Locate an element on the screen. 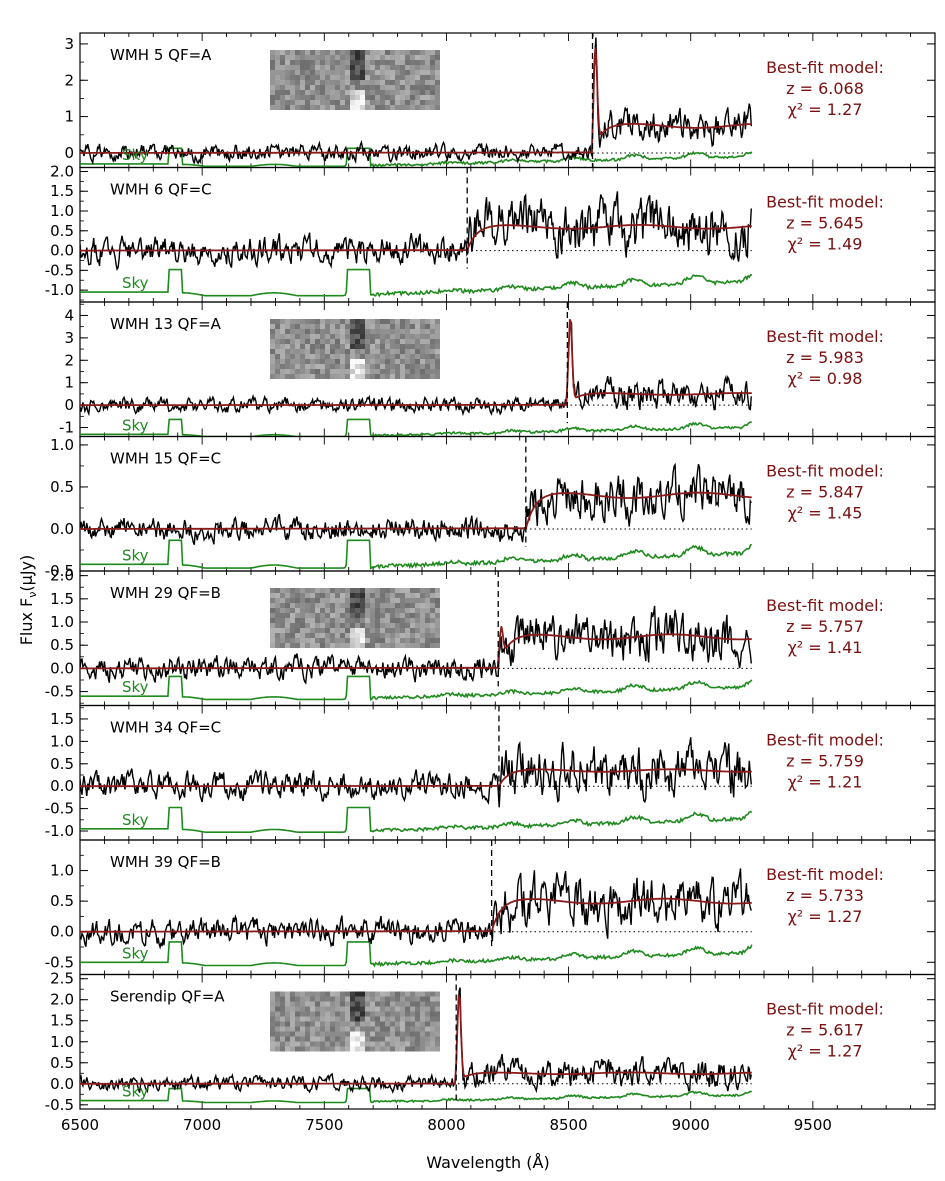 The height and width of the screenshot is (1181, 945). chi-square-value: χ² = 1.41 is located at coordinates (825, 647).